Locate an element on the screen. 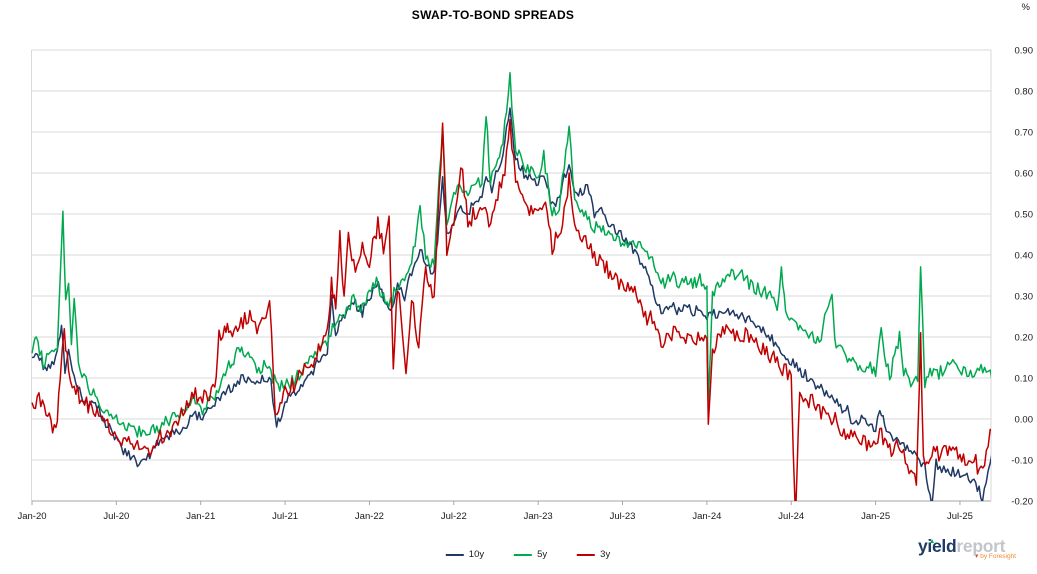 The width and height of the screenshot is (1037, 574). logo-wordmark: yieldreport is located at coordinates (968, 546).